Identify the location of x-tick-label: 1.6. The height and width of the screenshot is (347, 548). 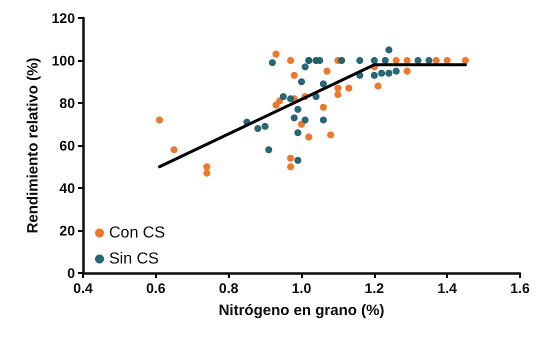
(520, 288).